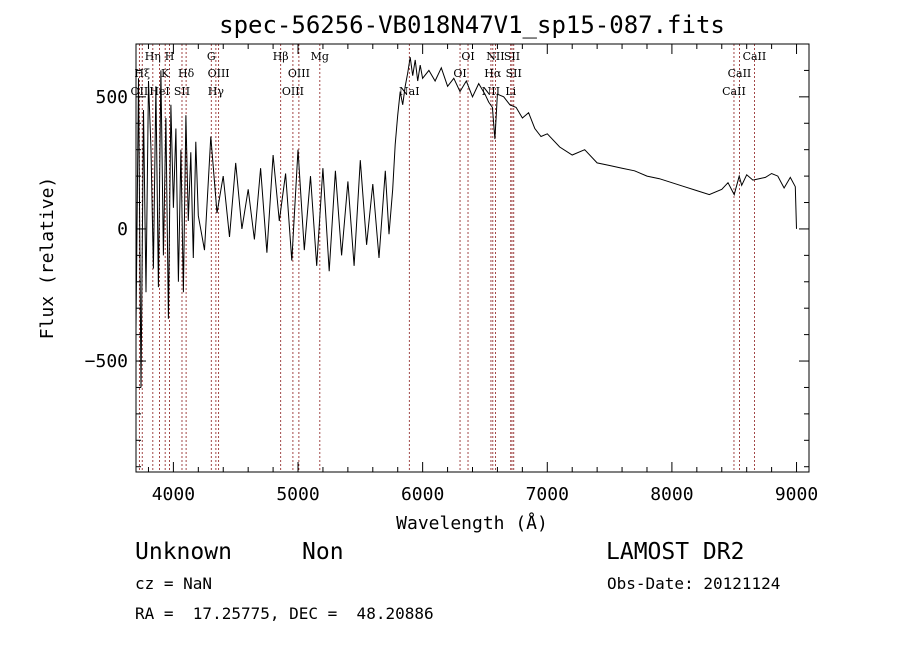 The width and height of the screenshot is (900, 649). What do you see at coordinates (186, 73) in the screenshot?
I see `spectral-line-label: Hδ` at bounding box center [186, 73].